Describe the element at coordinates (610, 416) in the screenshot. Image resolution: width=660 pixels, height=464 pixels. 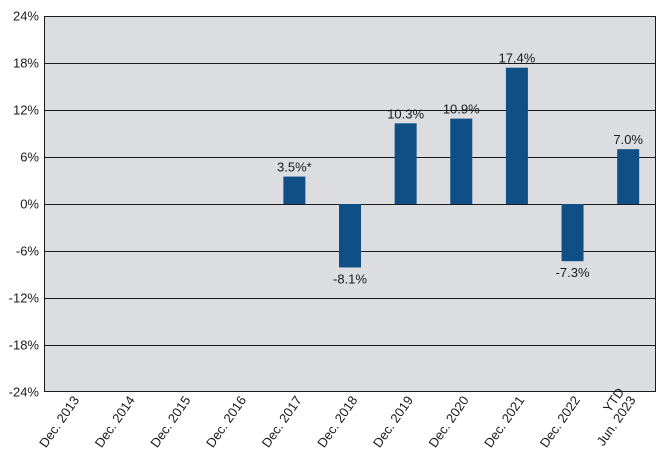
I see `x-tick-label: YTDJun. 2023` at that location.